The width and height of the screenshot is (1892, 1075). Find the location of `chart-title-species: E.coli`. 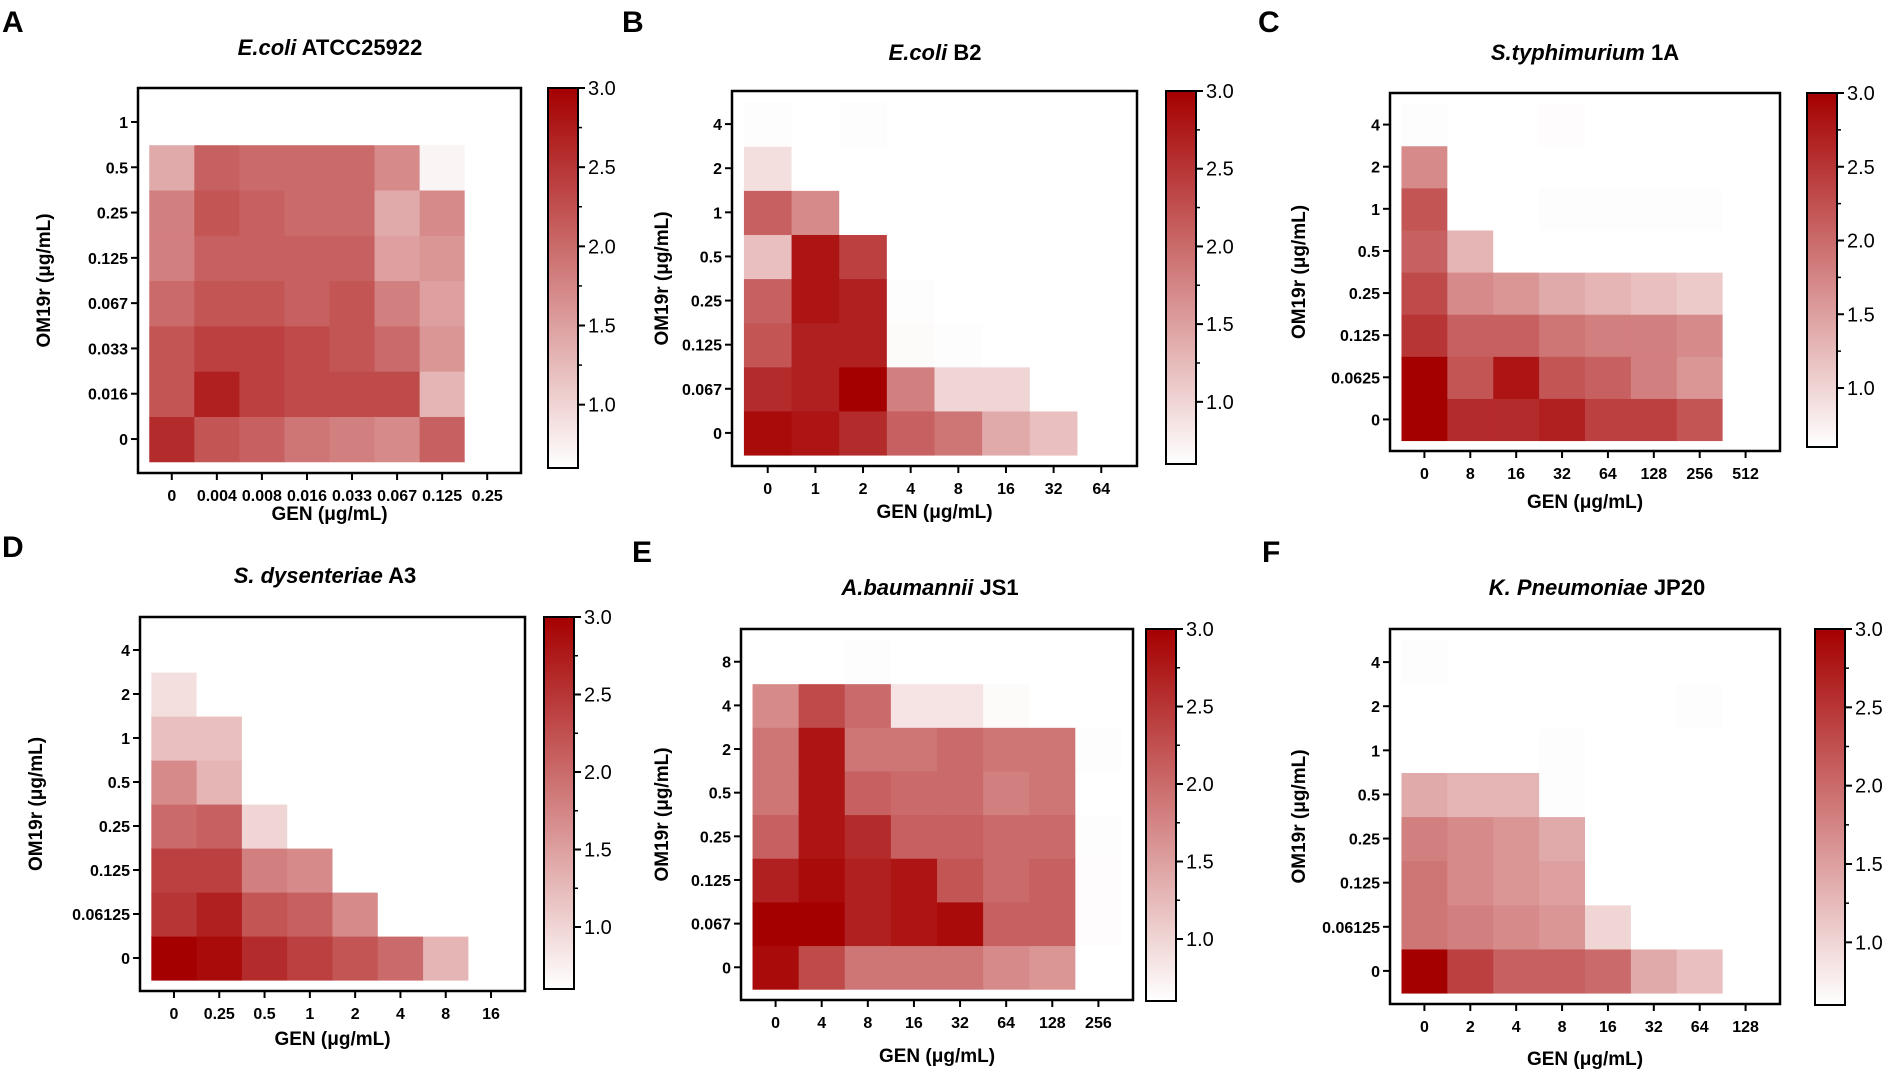

chart-title-species: E.coli is located at coordinates (919, 52).